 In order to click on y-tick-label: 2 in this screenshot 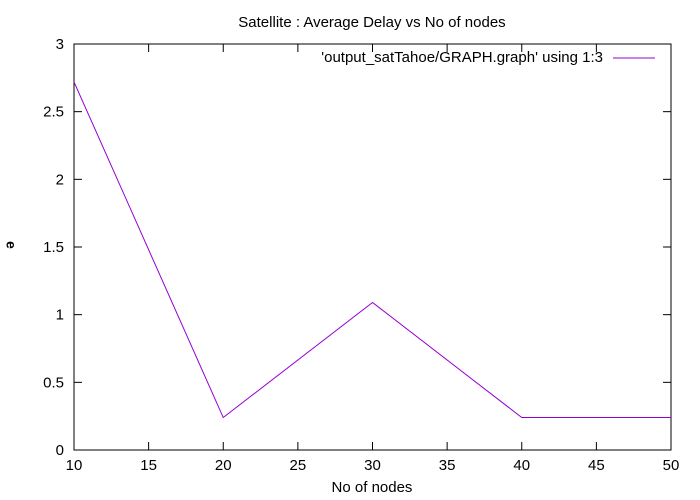, I will do `click(60, 179)`.